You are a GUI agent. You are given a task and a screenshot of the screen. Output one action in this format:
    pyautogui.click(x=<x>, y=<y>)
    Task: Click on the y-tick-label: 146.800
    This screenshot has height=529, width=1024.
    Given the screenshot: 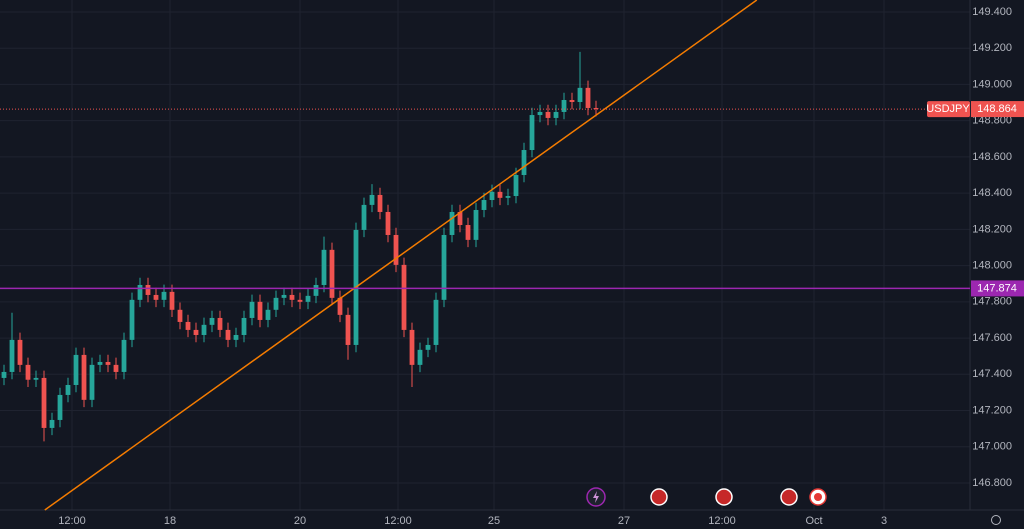 What is the action you would take?
    pyautogui.click(x=992, y=483)
    